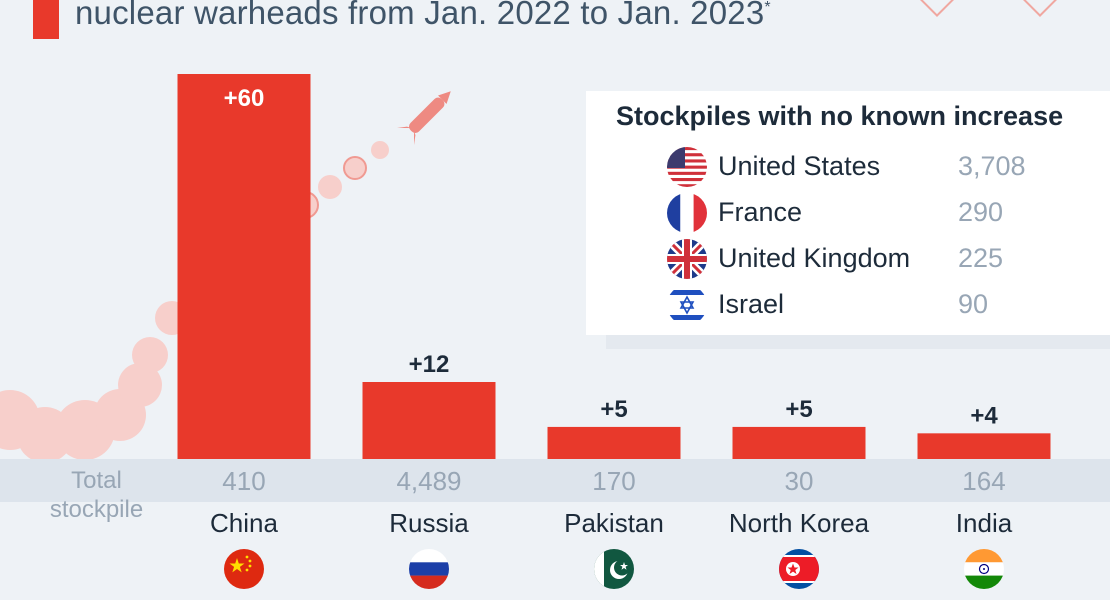  I want to click on legend-item-france: France 290, so click(877, 213).